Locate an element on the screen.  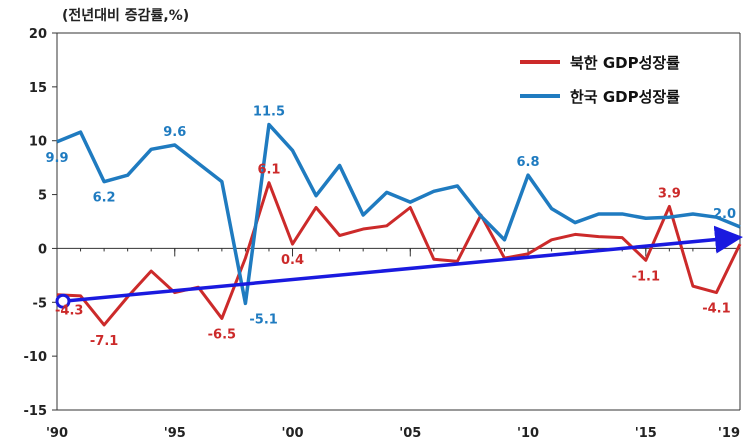
y-tick-label: -15 is located at coordinates (36, 411).